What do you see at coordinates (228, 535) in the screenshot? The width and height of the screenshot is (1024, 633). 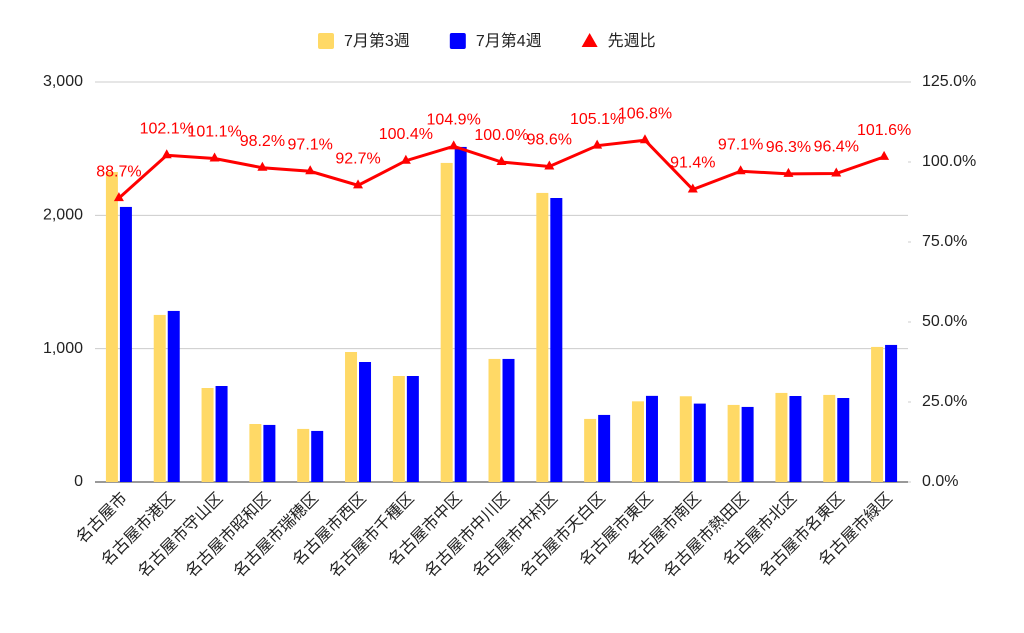 I see `x-tick-label: 名古屋市昭和区` at bounding box center [228, 535].